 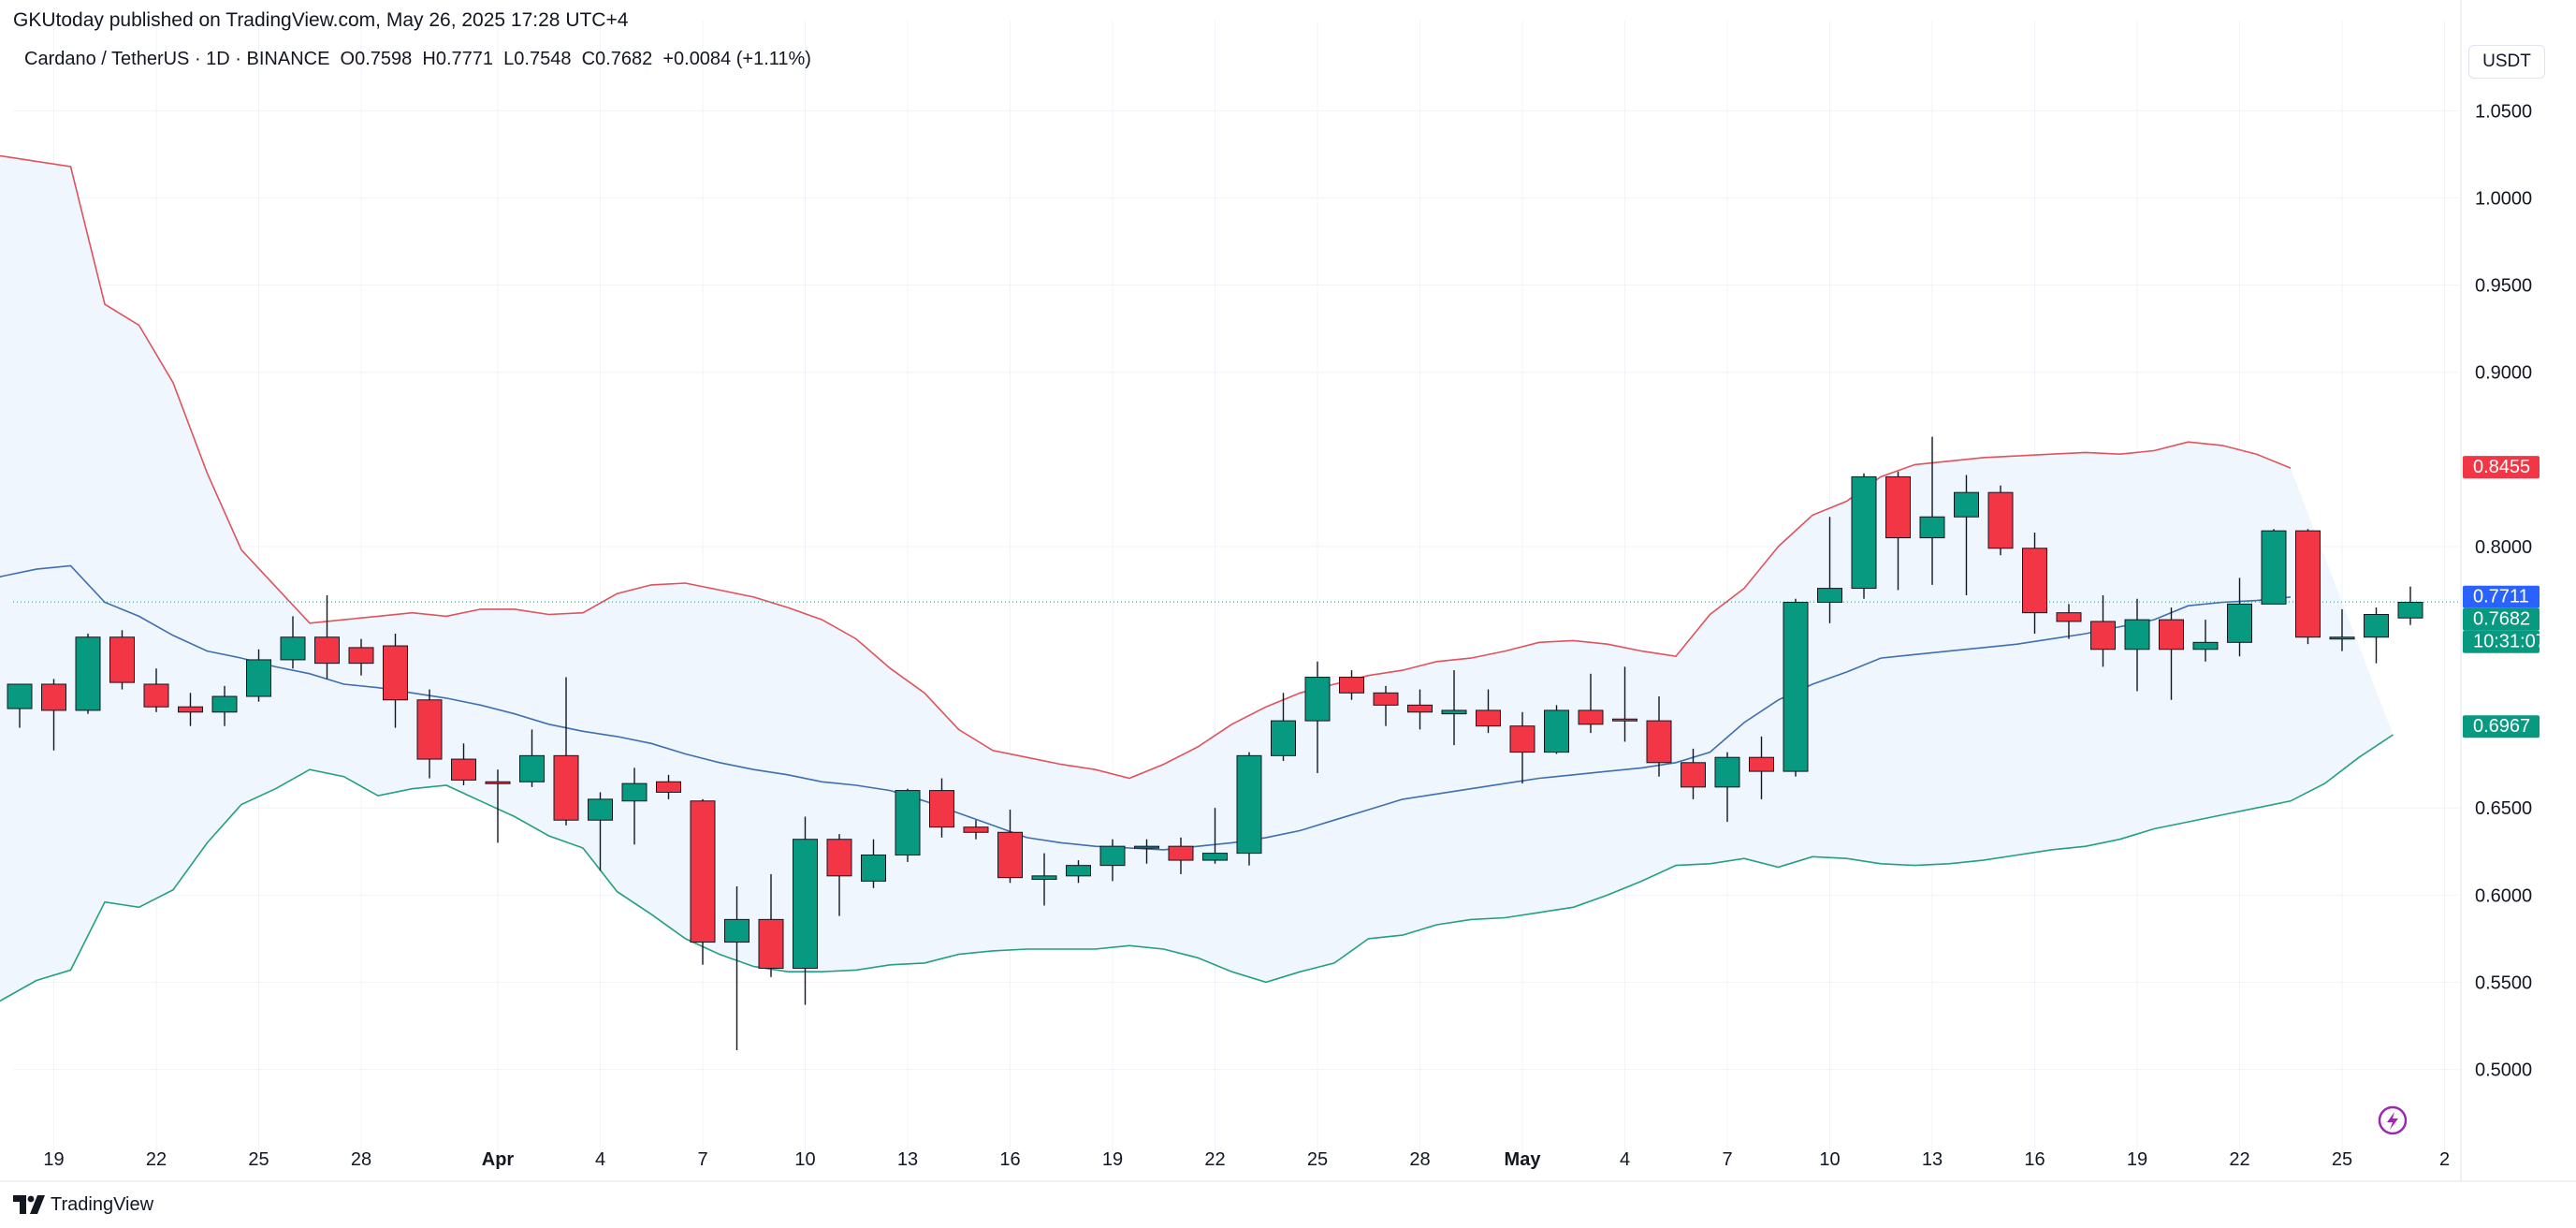 What do you see at coordinates (177, 59) in the screenshot?
I see `legend-pair: Cardano / TetherUS · 1D · BINANCE` at bounding box center [177, 59].